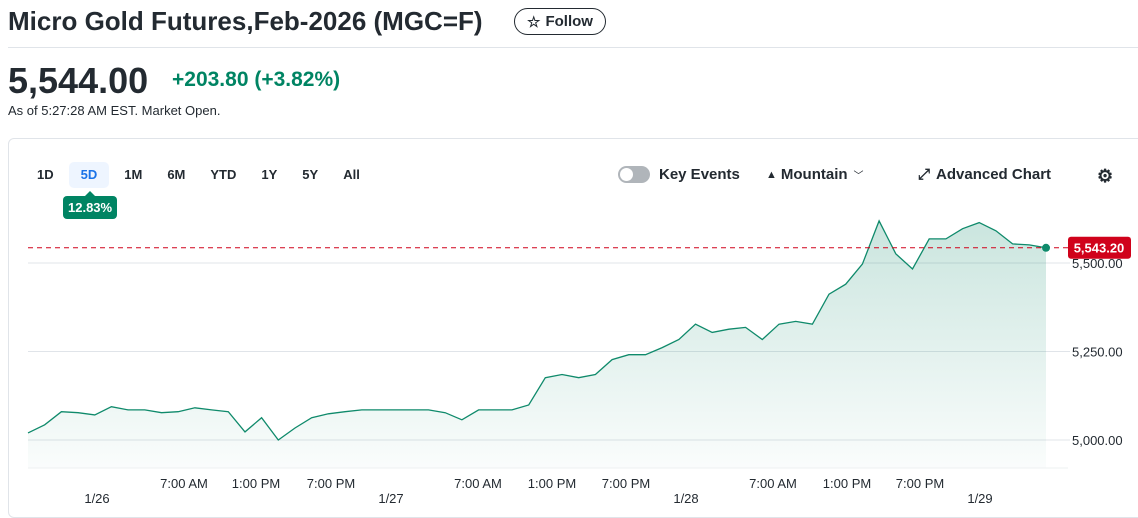 Image resolution: width=1138 pixels, height=518 pixels. What do you see at coordinates (351, 174) in the screenshot?
I see `range-tab-all: All` at bounding box center [351, 174].